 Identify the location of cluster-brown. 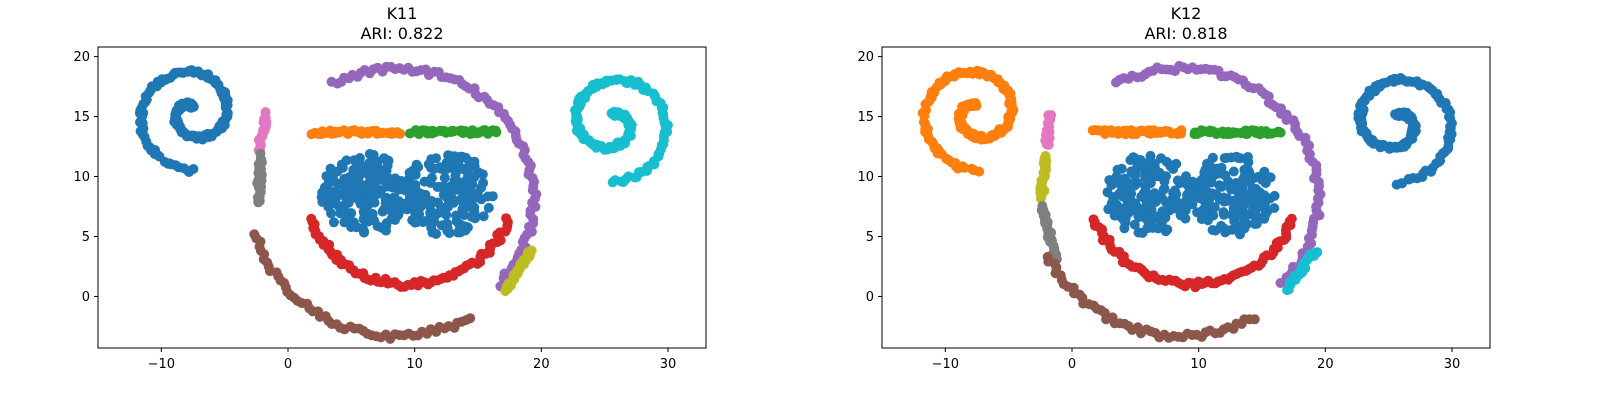
(362, 286).